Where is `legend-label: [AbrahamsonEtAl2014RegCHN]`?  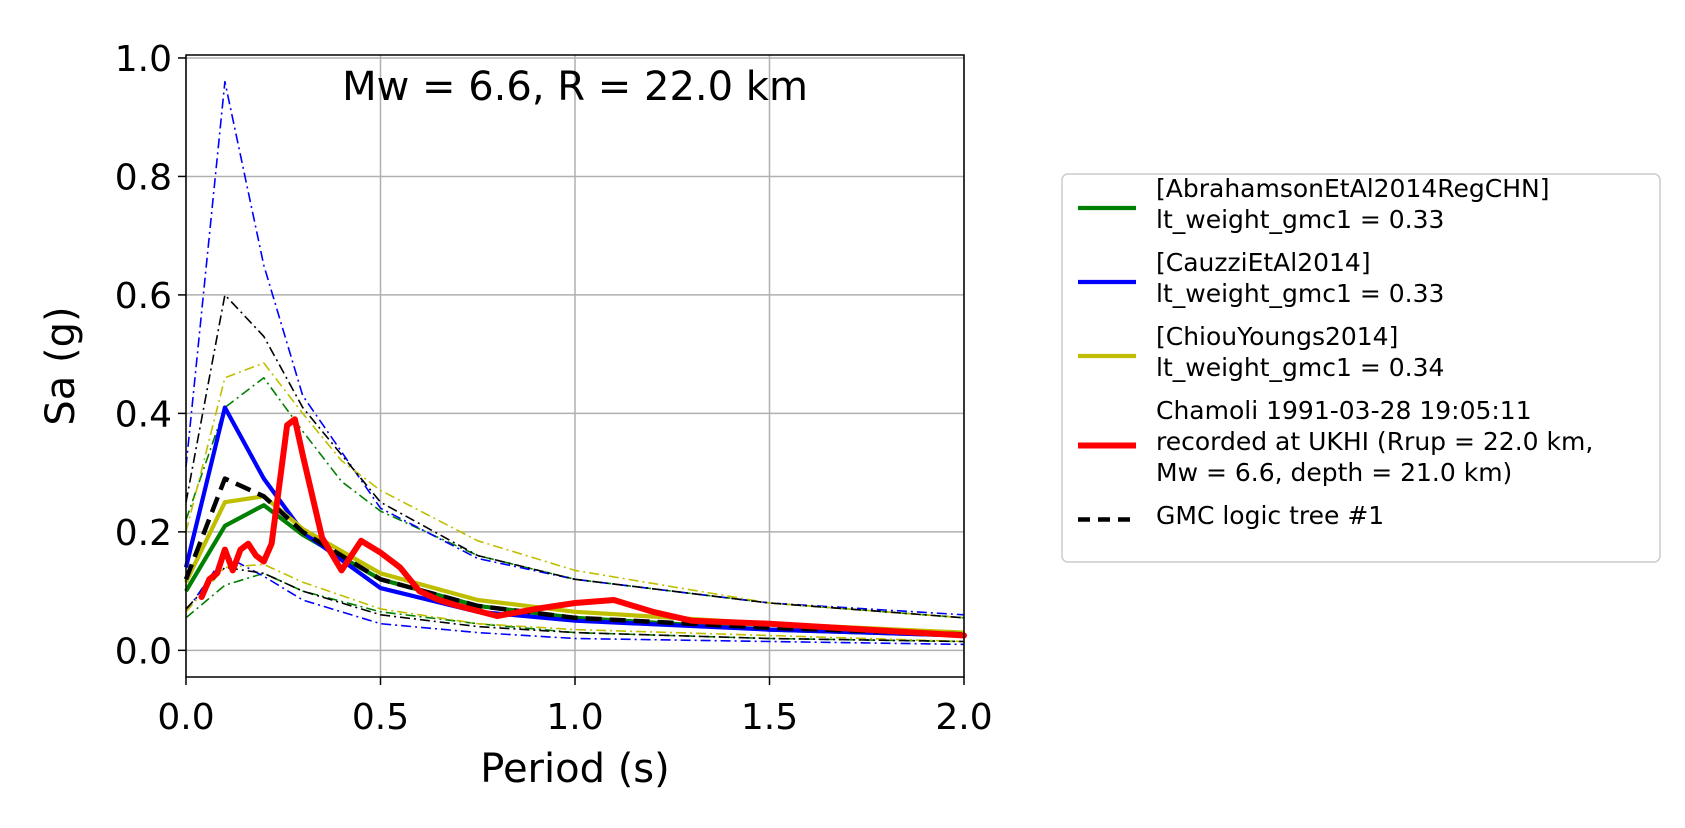 legend-label: [AbrahamsonEtAl2014RegCHN] is located at coordinates (1352, 188).